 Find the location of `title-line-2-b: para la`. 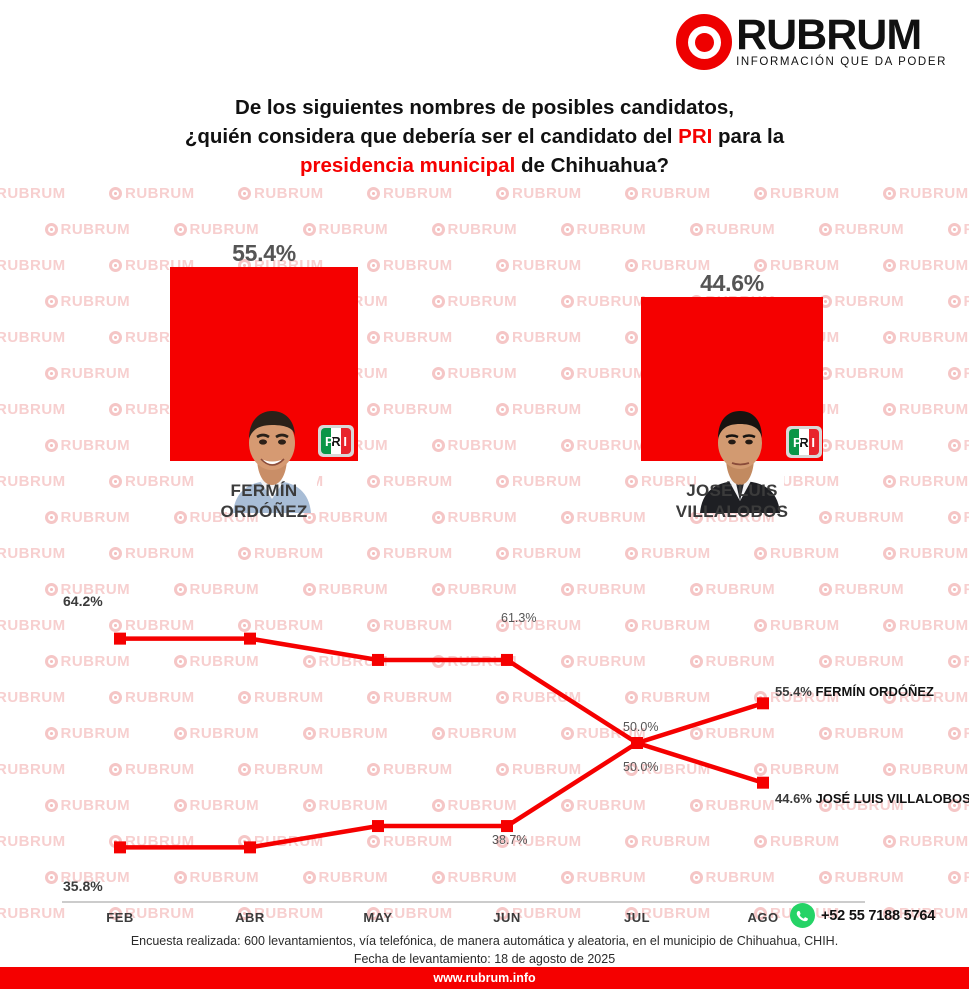

title-line-2-b: para la is located at coordinates (748, 137).